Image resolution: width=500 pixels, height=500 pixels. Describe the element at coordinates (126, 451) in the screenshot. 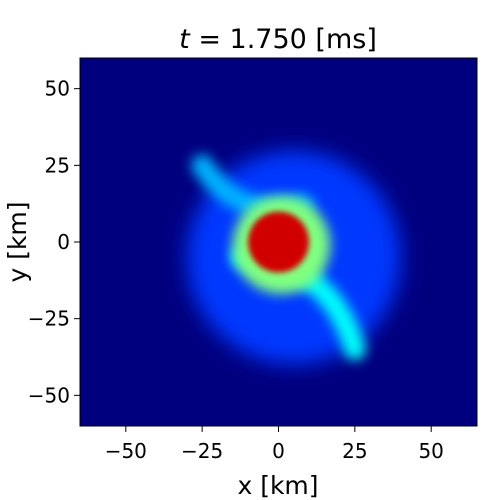

I see `x-tick-label: −50` at that location.